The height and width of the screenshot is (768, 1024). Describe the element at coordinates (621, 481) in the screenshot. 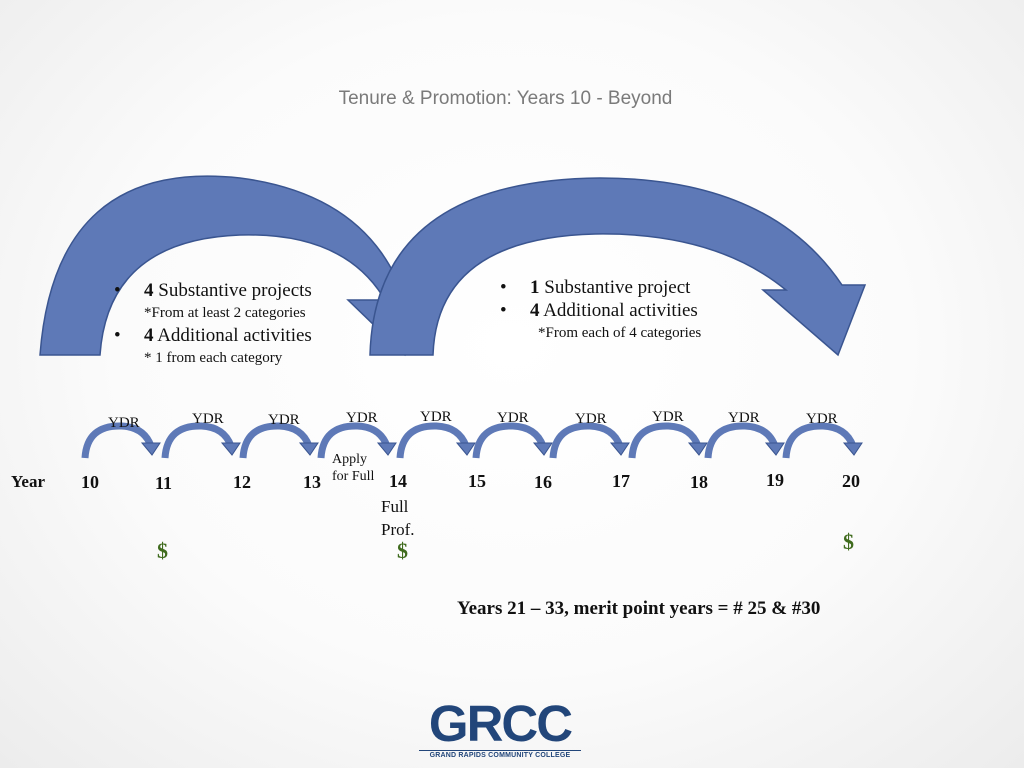

I see `year-17: 17` at that location.